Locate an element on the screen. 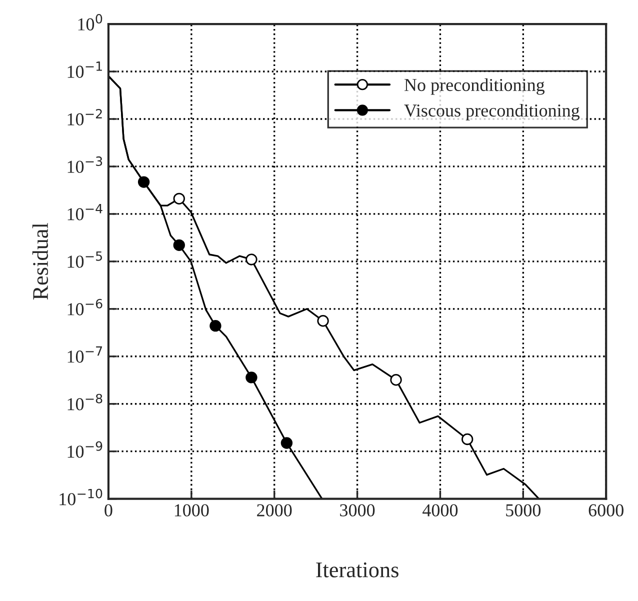 This screenshot has height=601, width=638. y-tick-label: 10$^{−6}$ is located at coordinates (85, 307).